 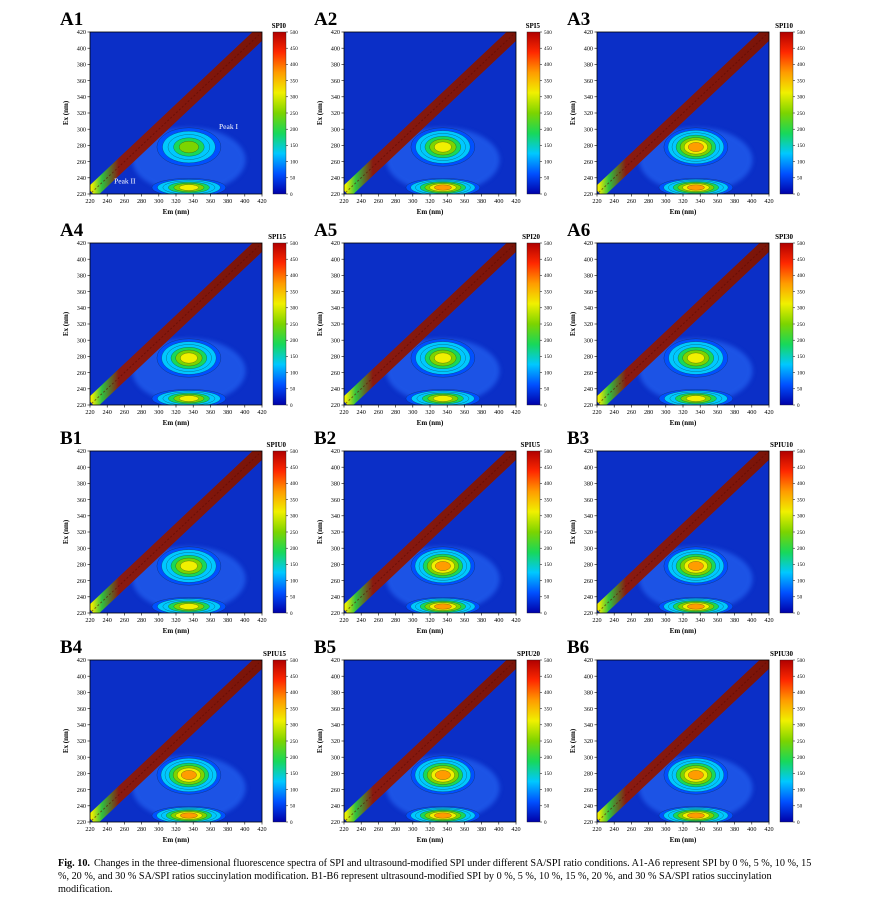 What do you see at coordinates (614, 829) in the screenshot?
I see `x-tick-label: 240` at bounding box center [614, 829].